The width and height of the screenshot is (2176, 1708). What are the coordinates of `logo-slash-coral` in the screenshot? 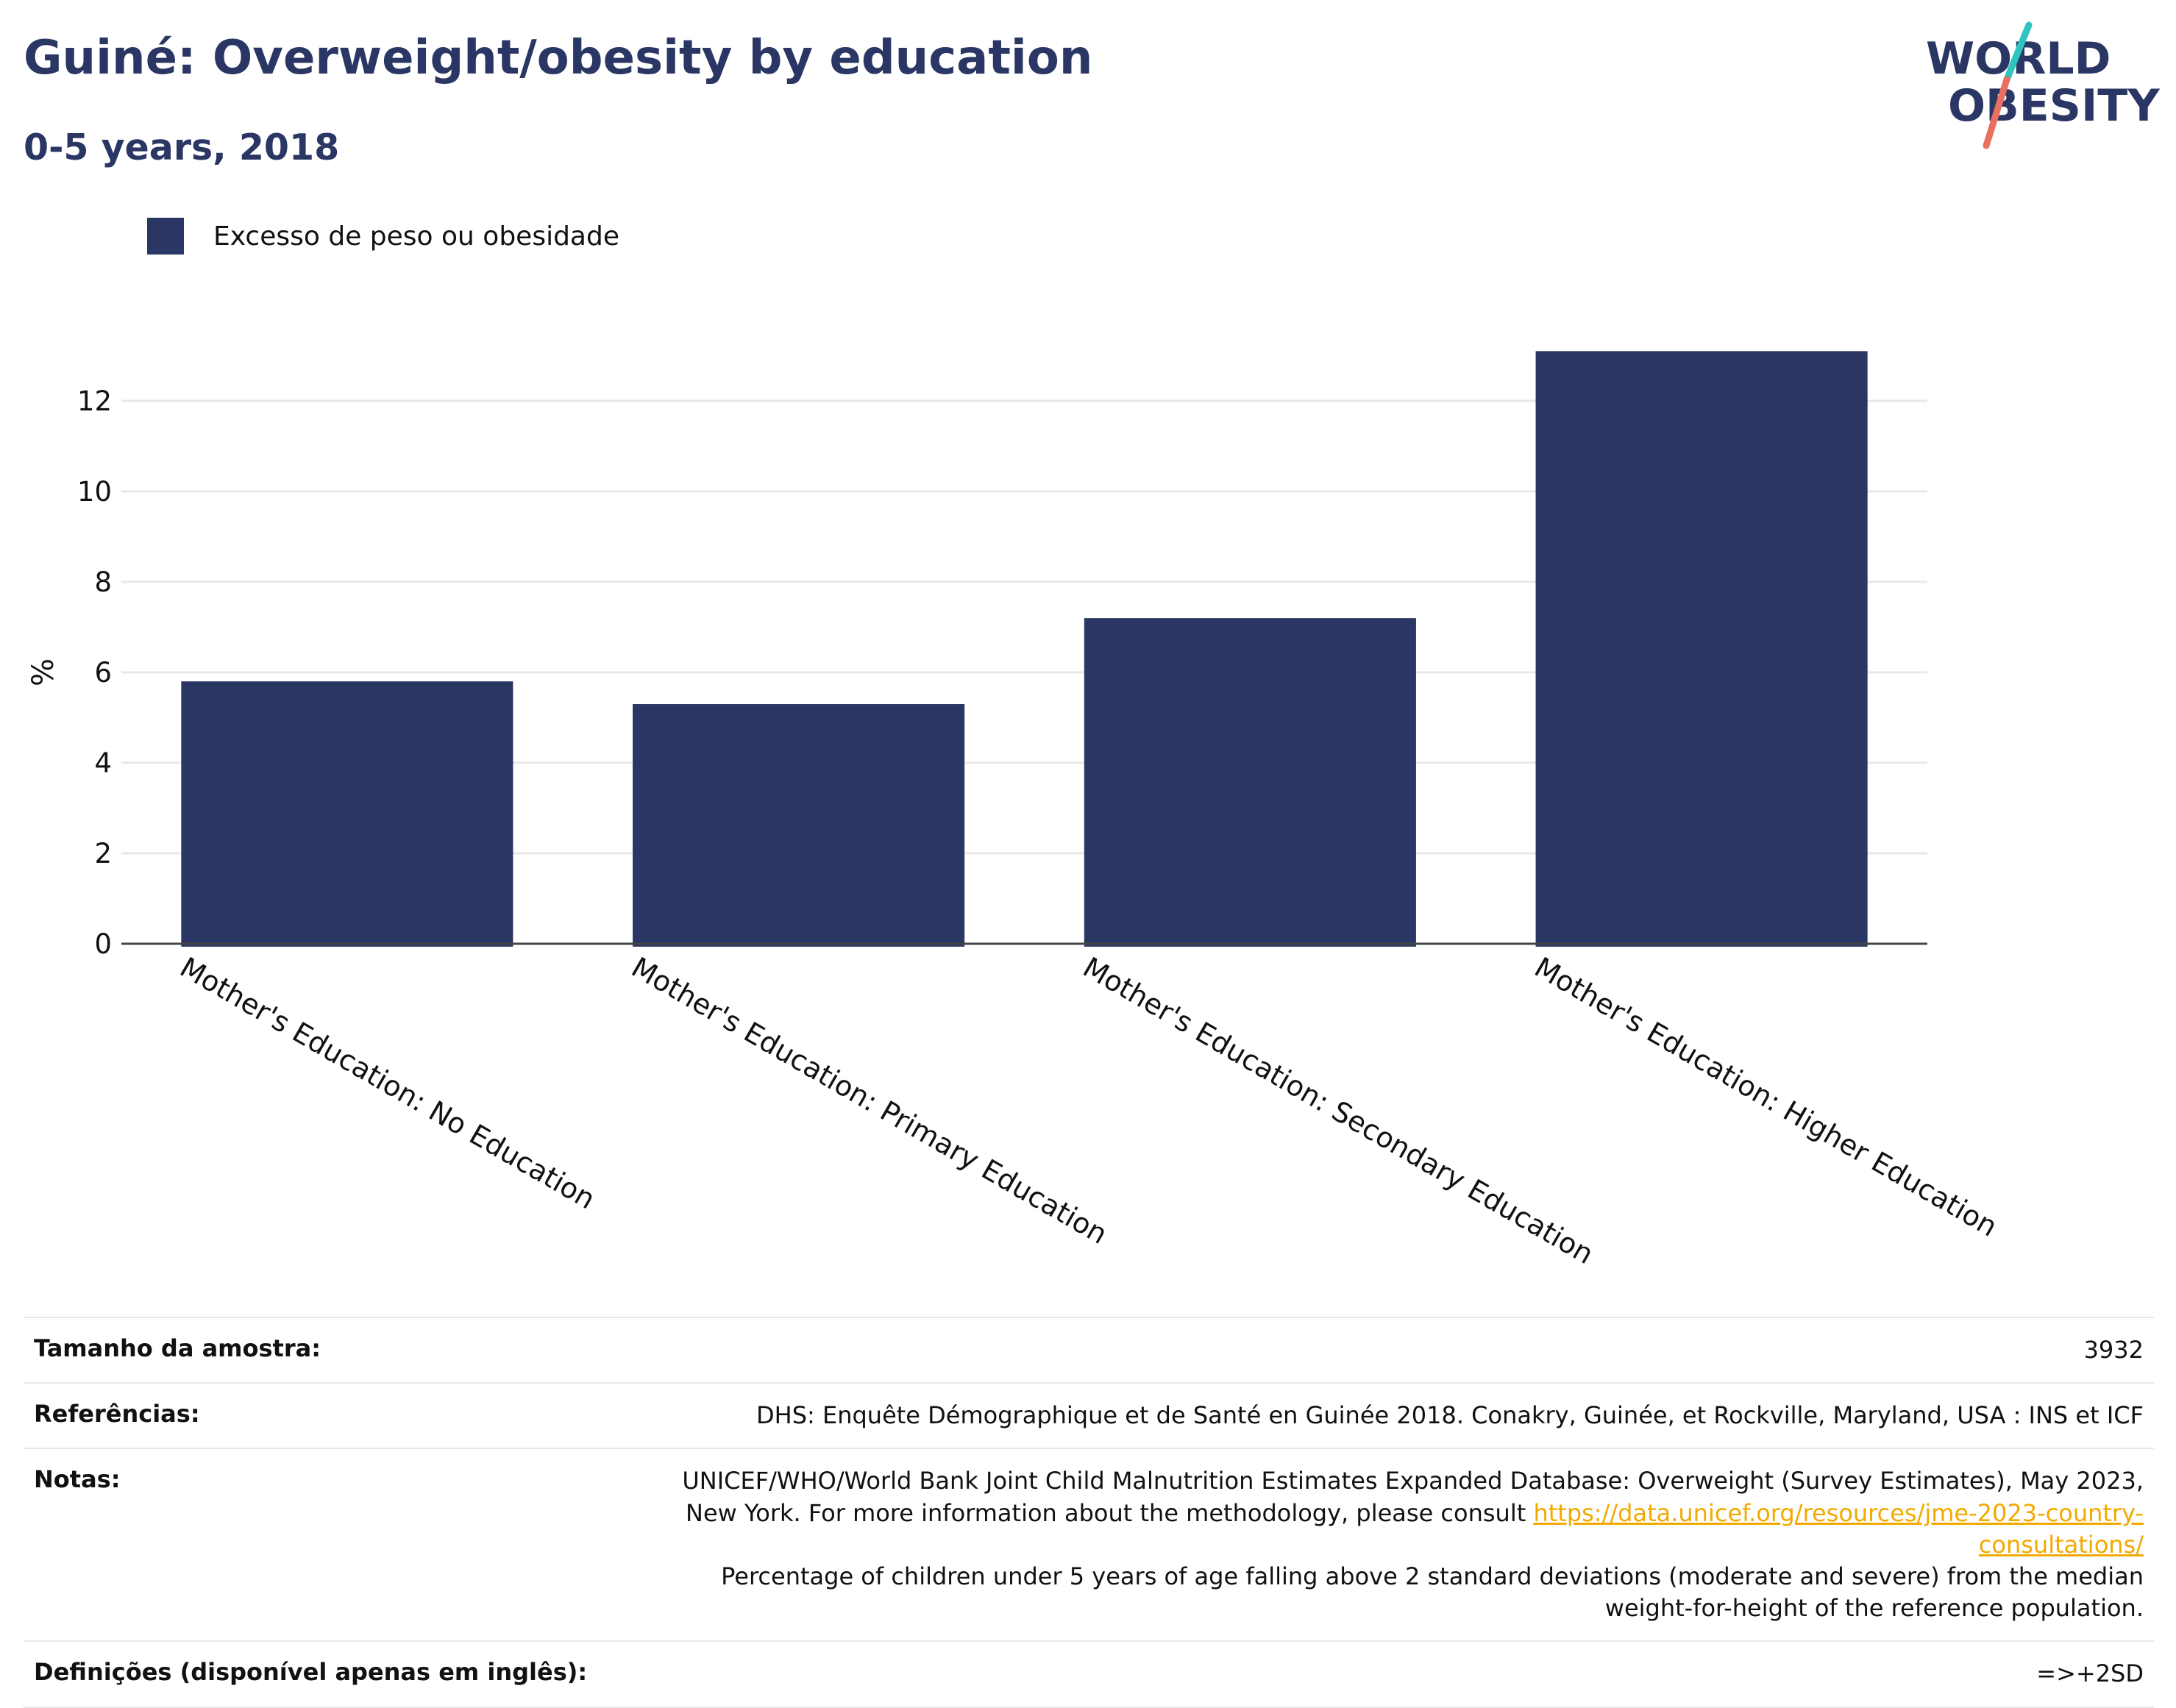 It's located at (1996, 113).